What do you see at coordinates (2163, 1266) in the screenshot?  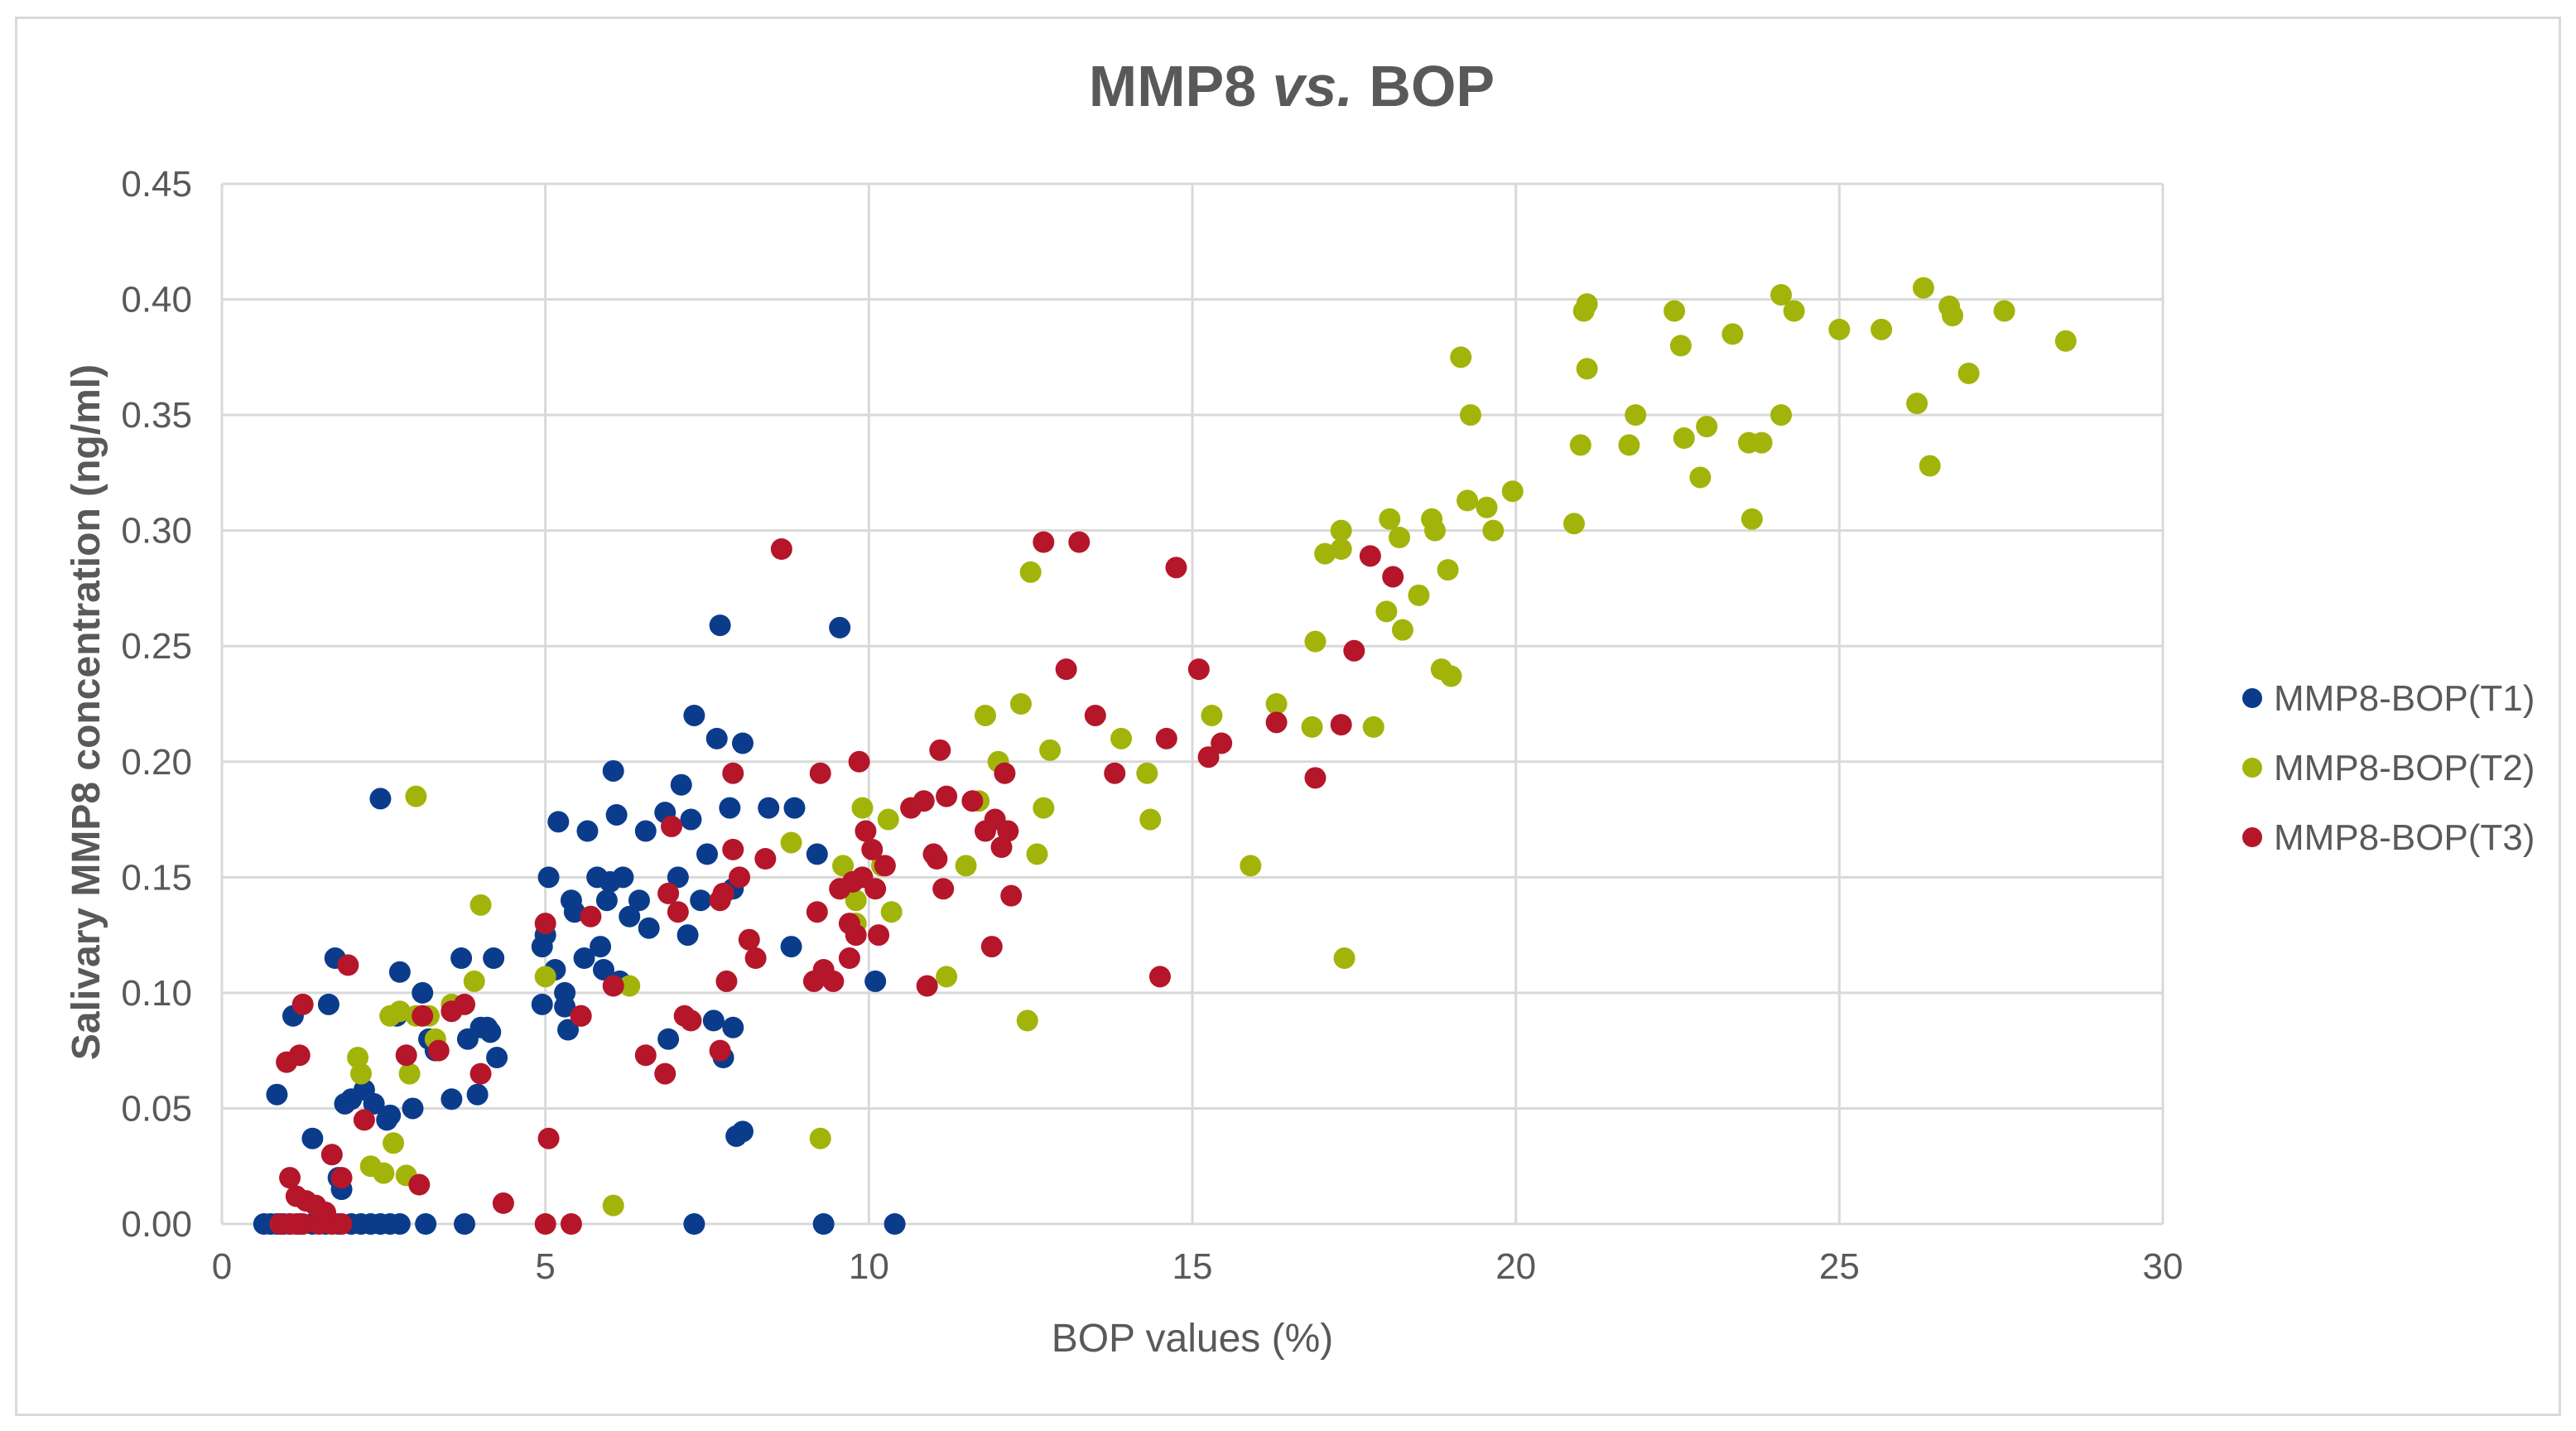 I see `x-tick-label: 30` at bounding box center [2163, 1266].